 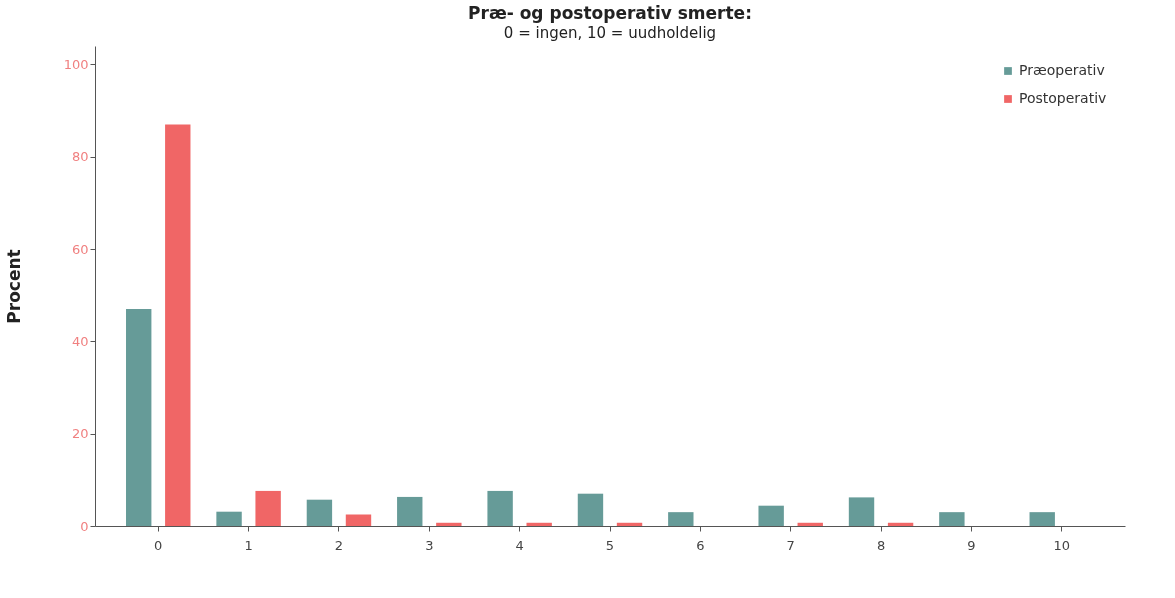 What do you see at coordinates (700, 545) in the screenshot?
I see `x-tick-label: 6` at bounding box center [700, 545].